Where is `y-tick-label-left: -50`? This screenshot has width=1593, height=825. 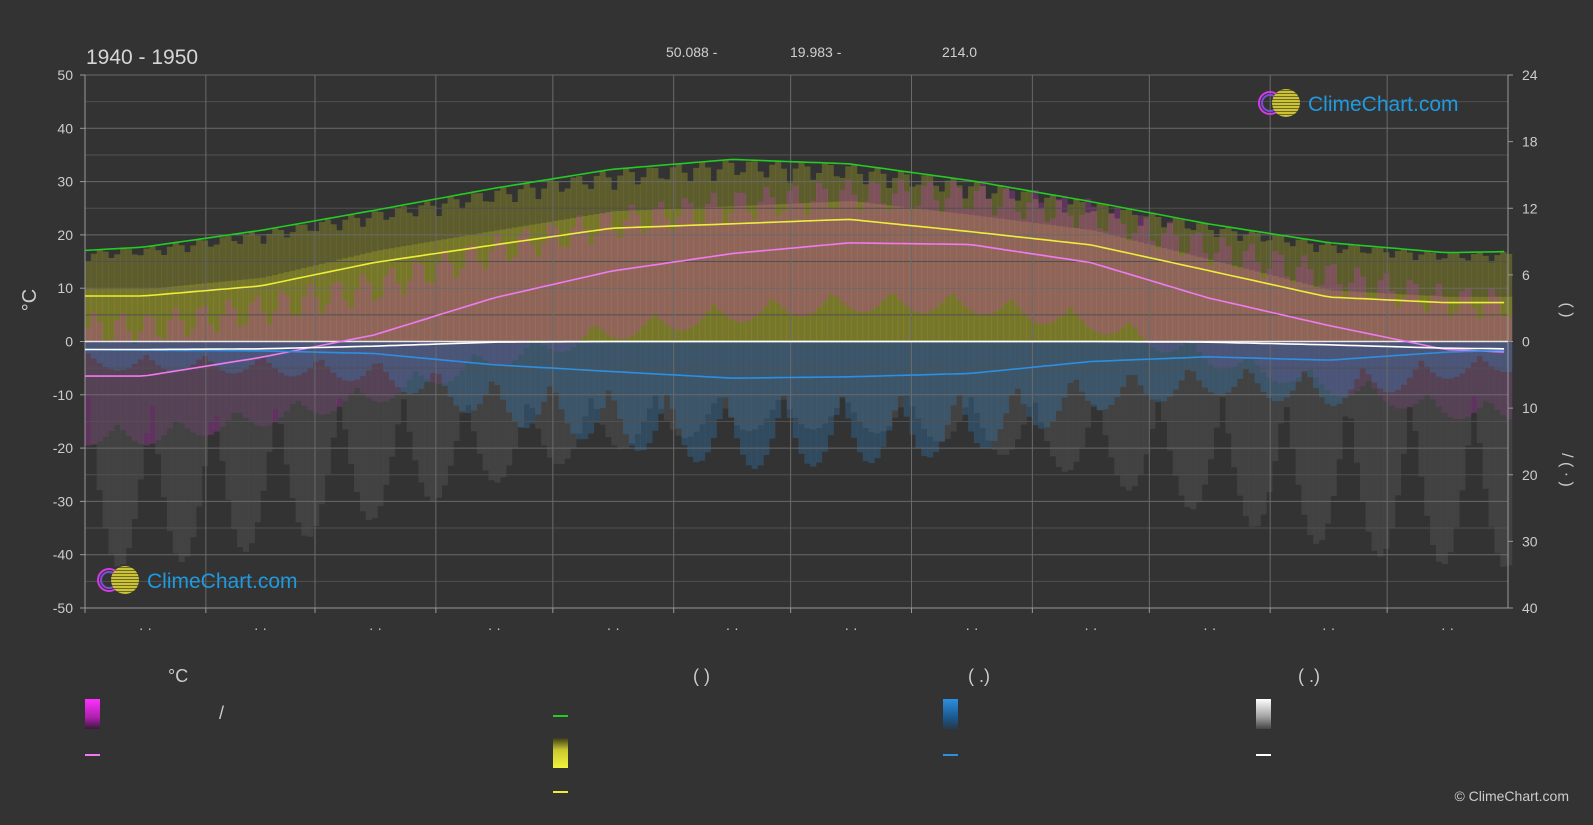 y-tick-label-left: -50 is located at coordinates (63, 608).